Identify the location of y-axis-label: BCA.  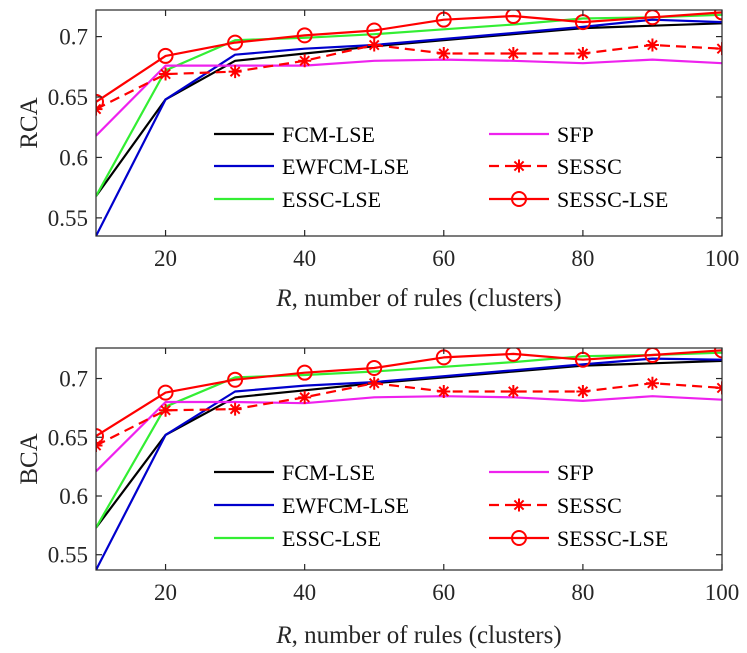
(29, 458).